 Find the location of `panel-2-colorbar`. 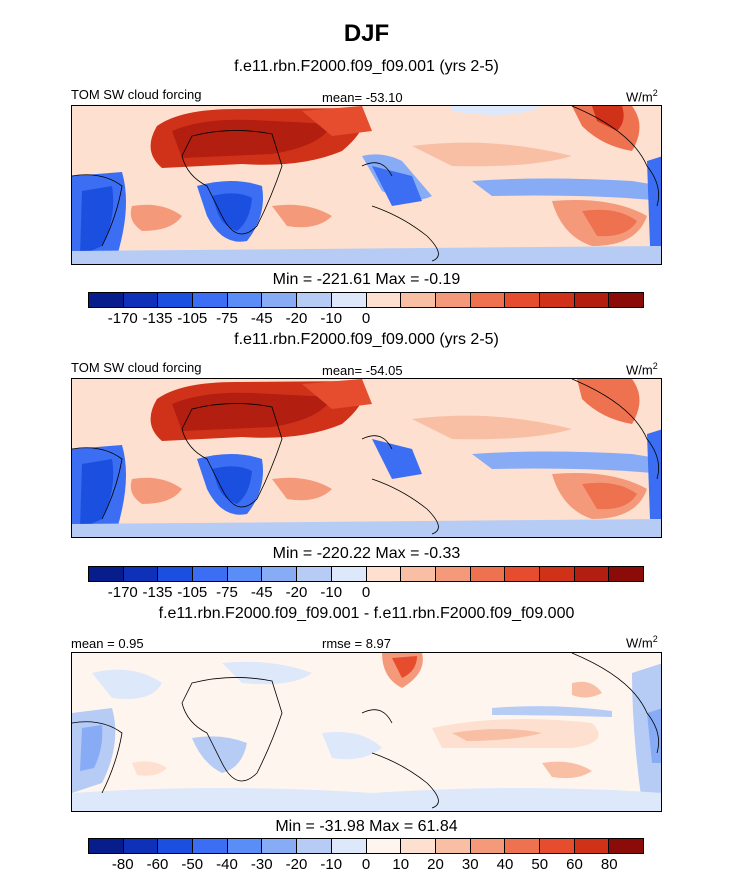

panel-2-colorbar is located at coordinates (366, 574).